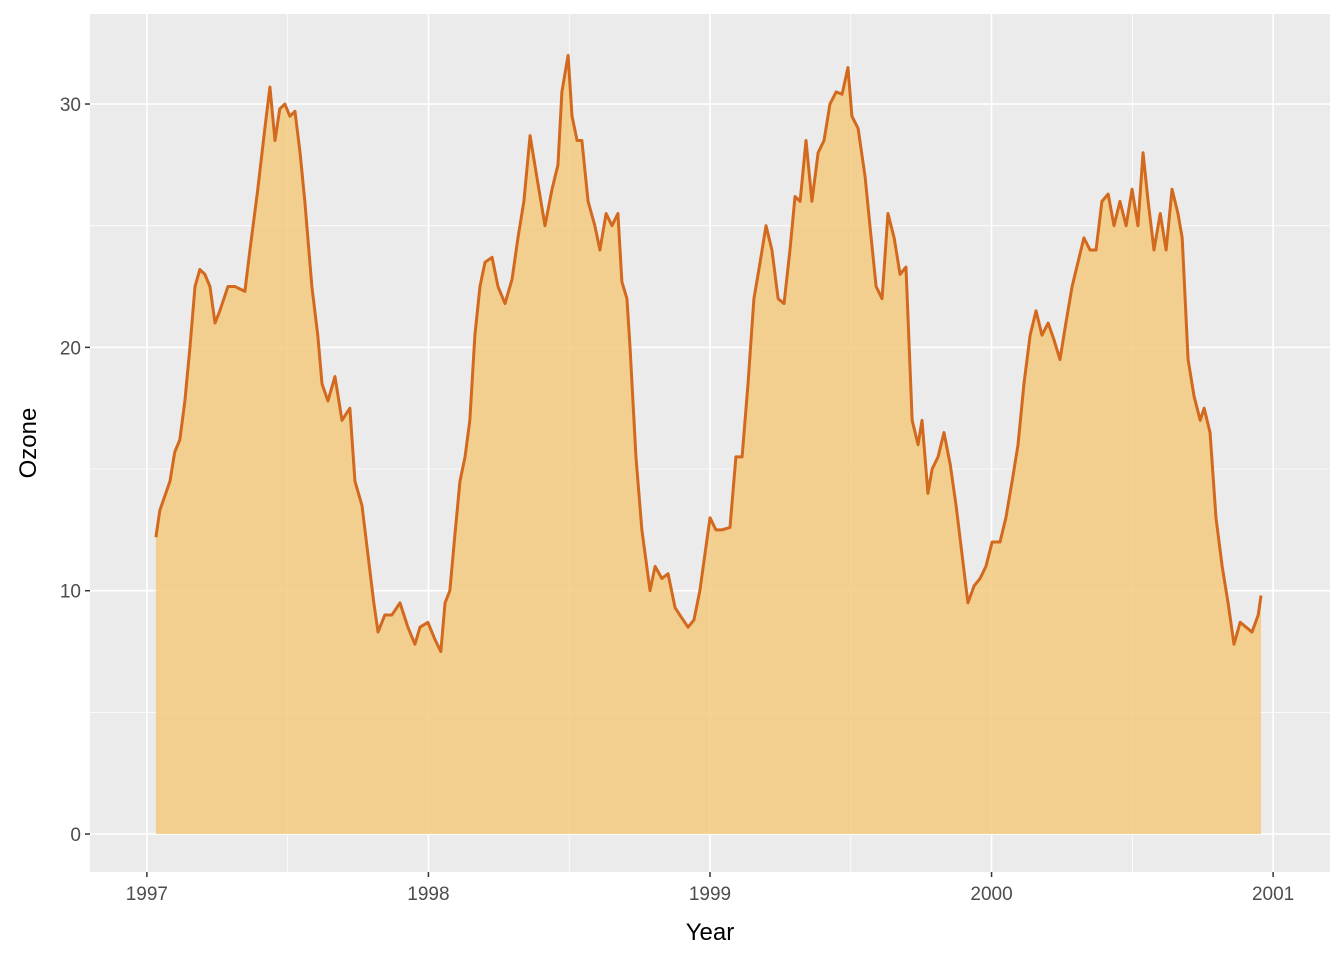 This screenshot has width=1344, height=960. Describe the element at coordinates (28, 443) in the screenshot. I see `y-axis-title: Ozone` at that location.